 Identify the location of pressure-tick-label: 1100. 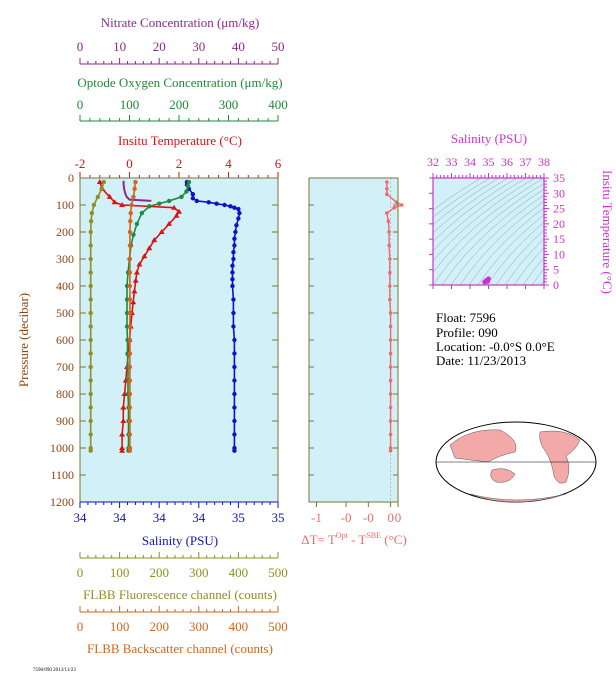
(62, 475).